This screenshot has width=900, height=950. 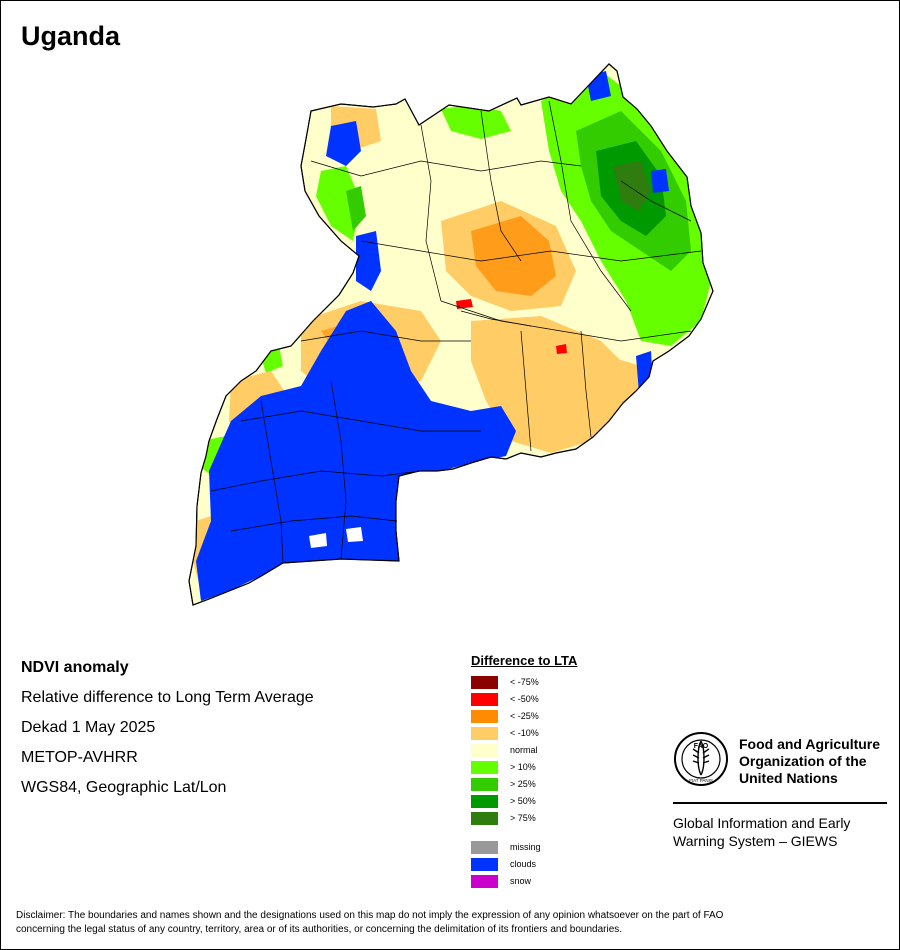 I want to click on fao-logo-icon: FAO FIAT PANIS, so click(x=701, y=759).